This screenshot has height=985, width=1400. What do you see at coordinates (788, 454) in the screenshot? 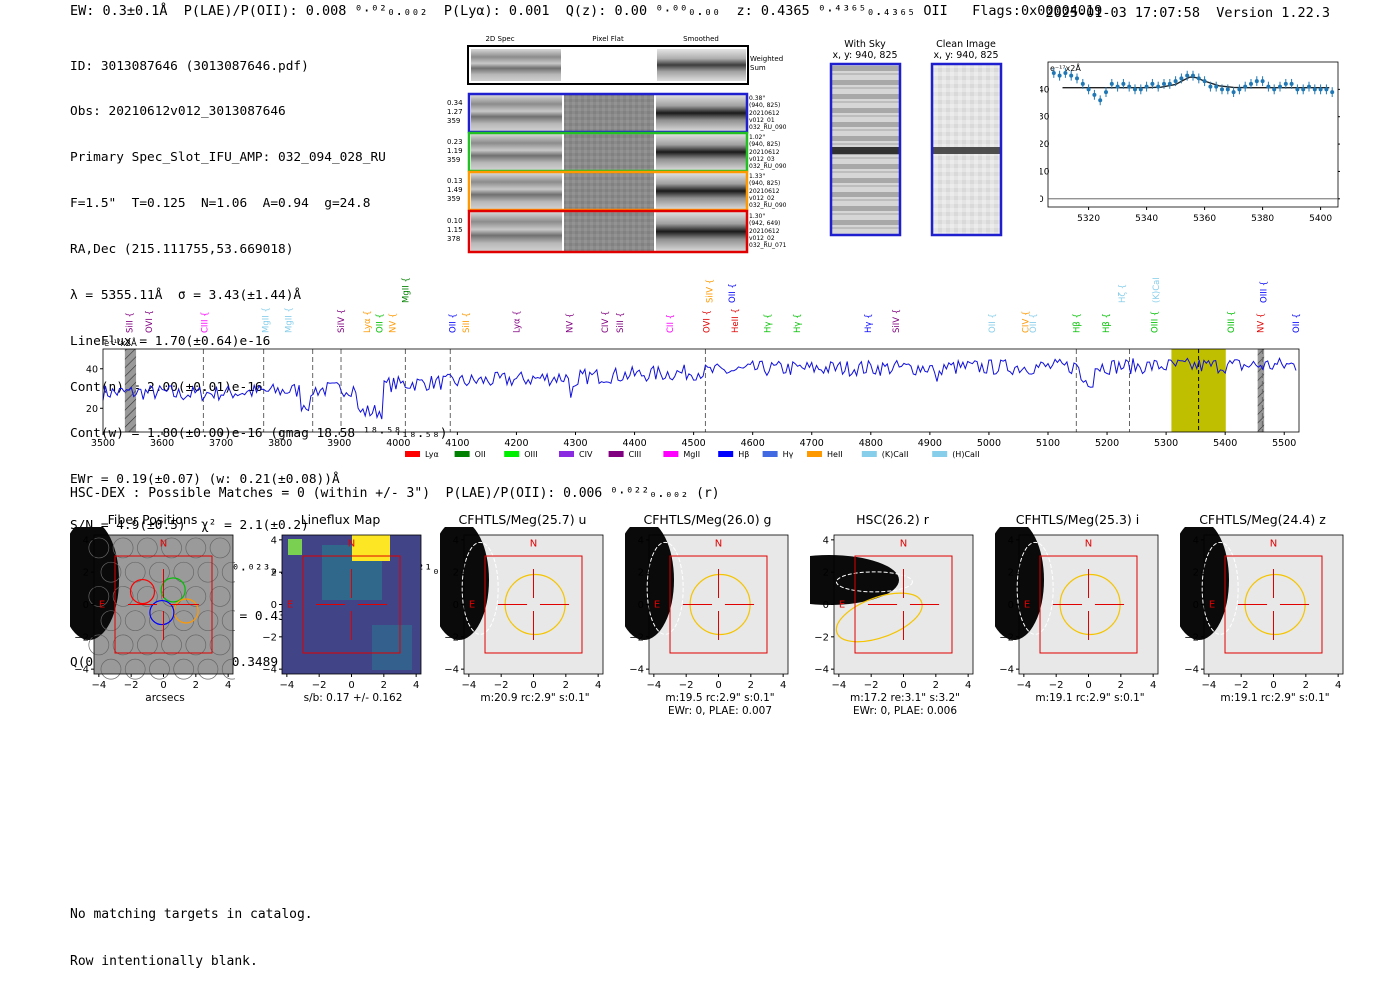
I see `svg-text: Hγ` at bounding box center [788, 454].